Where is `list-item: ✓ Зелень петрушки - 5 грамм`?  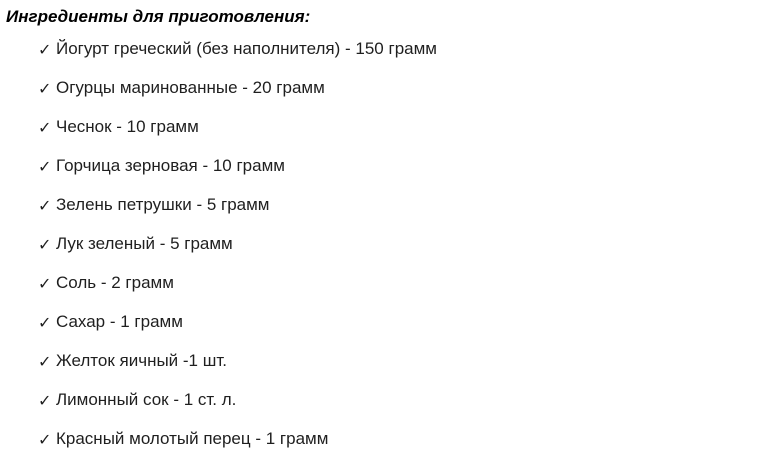 list-item: ✓ Зелень петрушки - 5 грамм is located at coordinates (384, 205).